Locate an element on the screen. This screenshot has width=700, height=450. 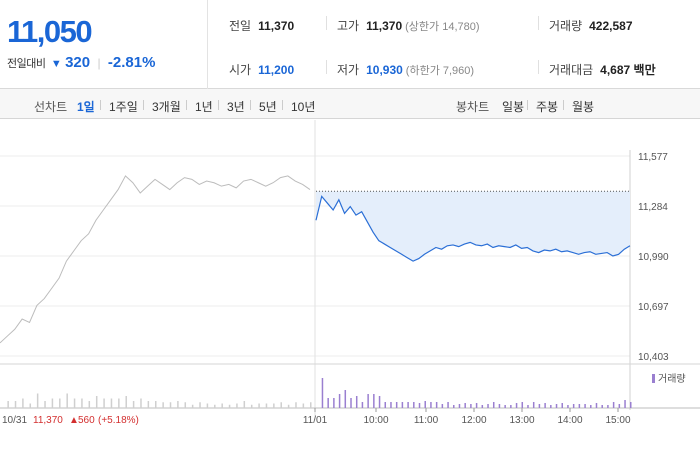
change-row: 전일대비 ▼ 320 | -2.81% is located at coordinates (81, 62).